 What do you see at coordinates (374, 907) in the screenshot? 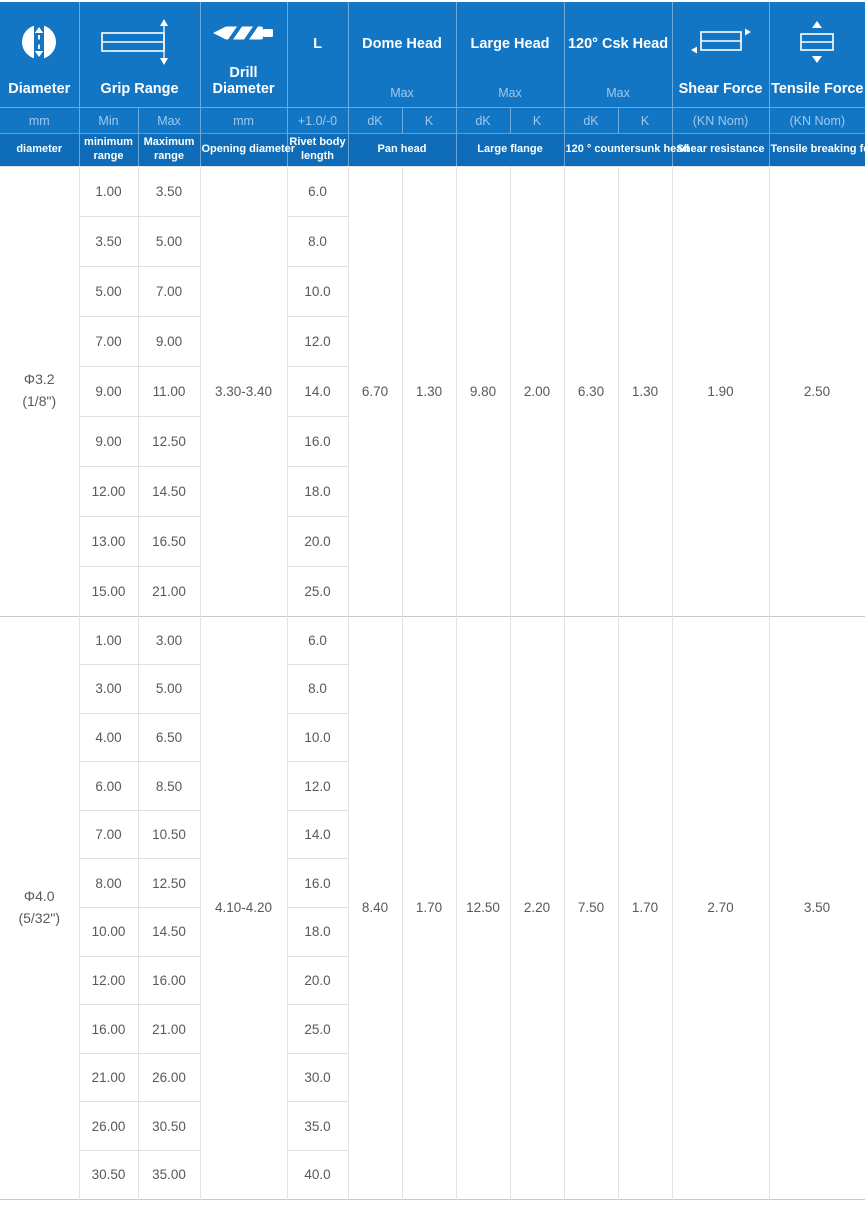
I see `dome-dk-cell: 8.40` at bounding box center [374, 907].